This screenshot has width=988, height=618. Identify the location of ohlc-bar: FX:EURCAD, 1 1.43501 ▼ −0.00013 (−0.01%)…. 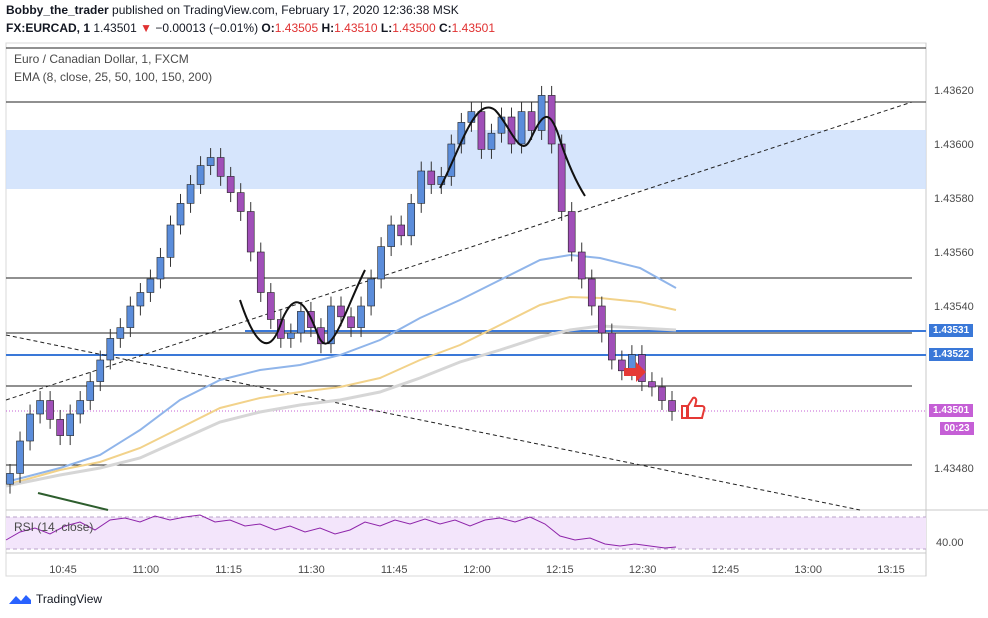
(250, 28).